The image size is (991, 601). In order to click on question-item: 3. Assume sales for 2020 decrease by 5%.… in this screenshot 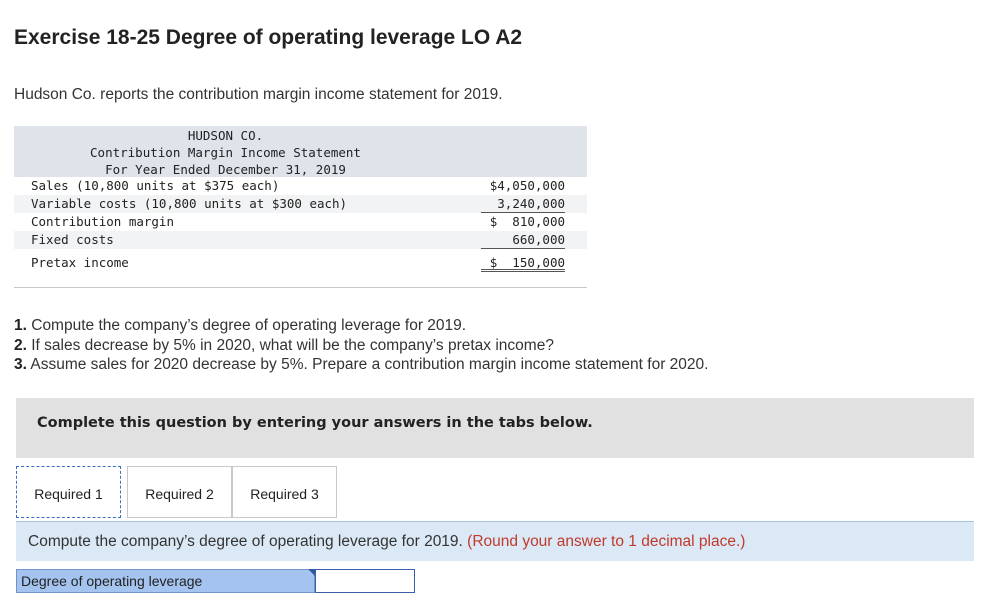, I will do `click(361, 364)`.